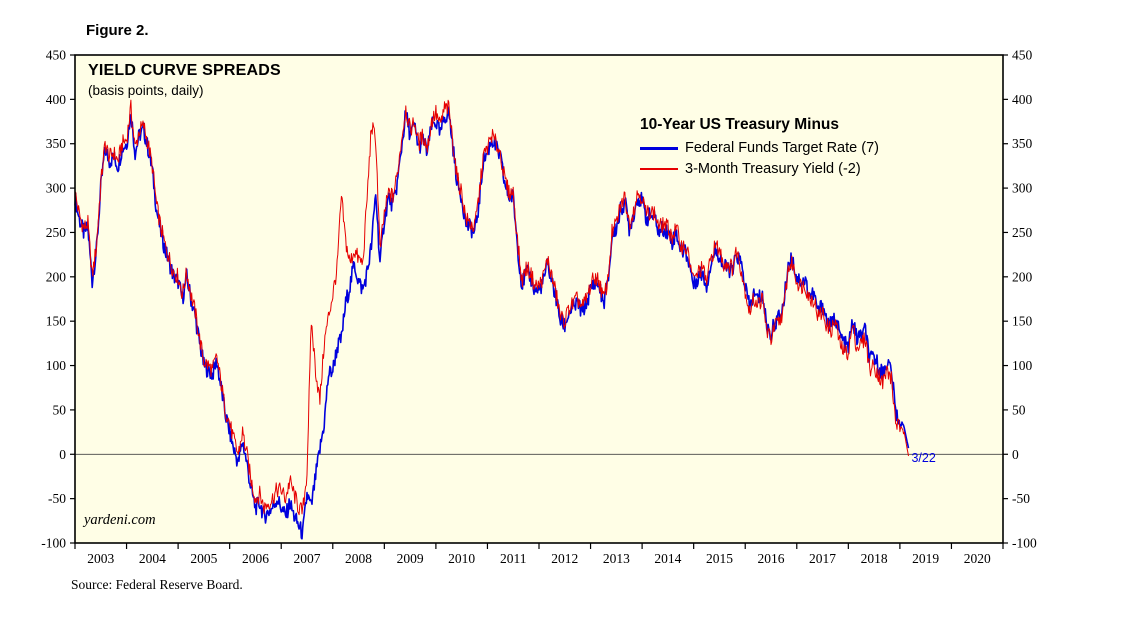 The height and width of the screenshot is (621, 1138). Describe the element at coordinates (719, 558) in the screenshot. I see `x-axis-year-label: 2015` at that location.